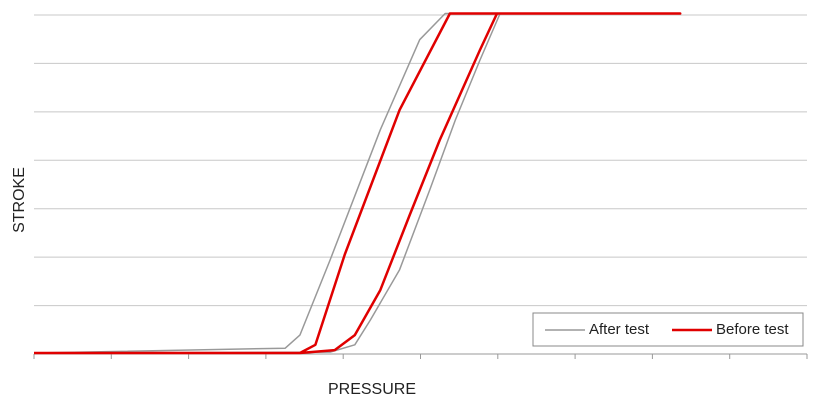  Describe the element at coordinates (752, 329) in the screenshot. I see `legend-label: Before test` at that location.